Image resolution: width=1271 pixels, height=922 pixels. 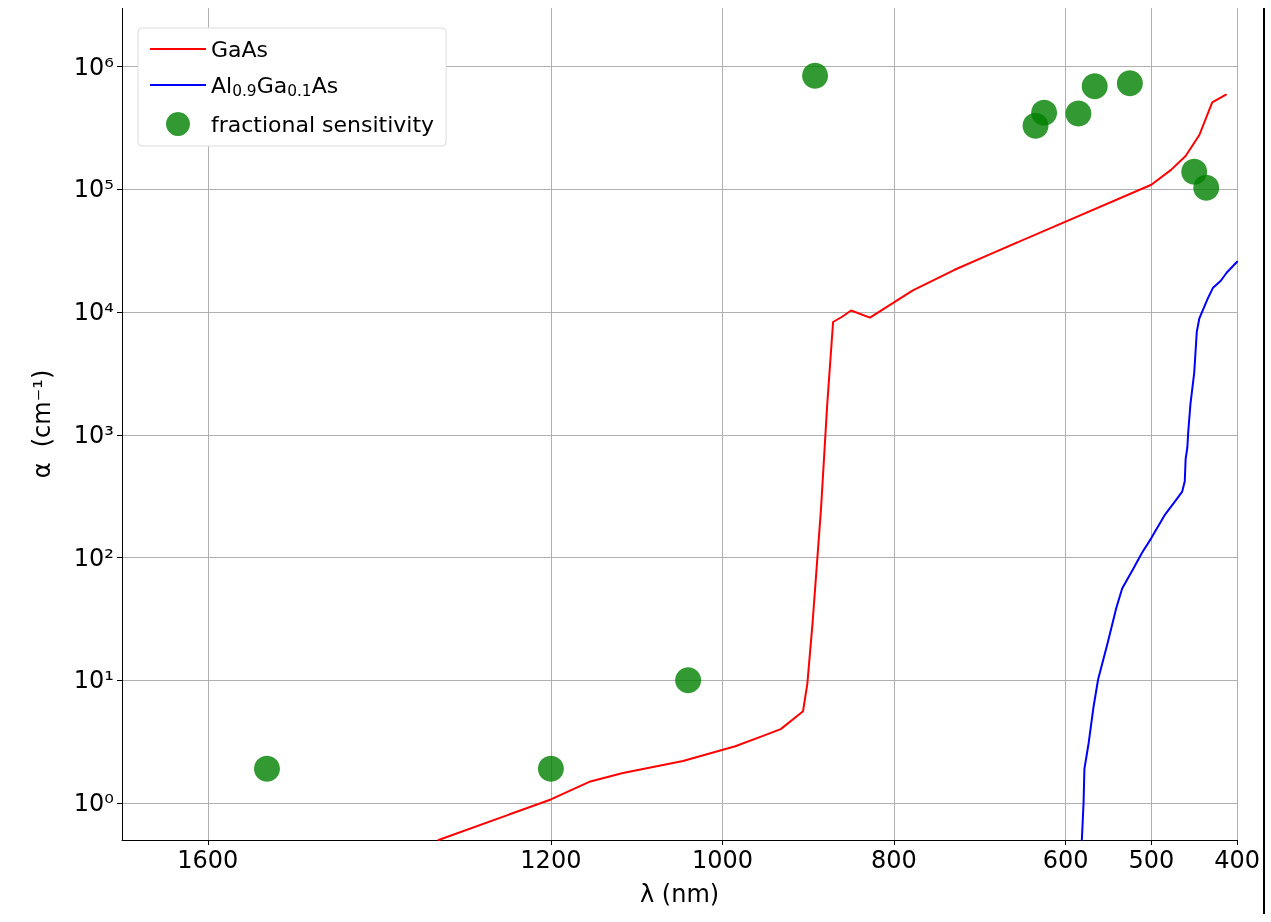 What do you see at coordinates (1237, 860) in the screenshot?
I see `x-tick-label: 400` at bounding box center [1237, 860].